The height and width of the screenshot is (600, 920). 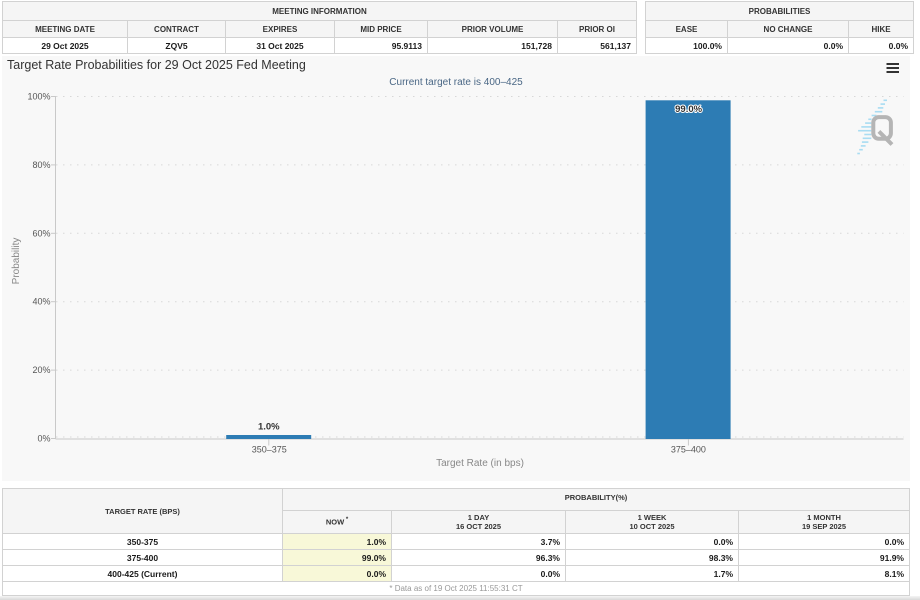 What do you see at coordinates (41, 233) in the screenshot?
I see `svg-text: 60%` at bounding box center [41, 233].